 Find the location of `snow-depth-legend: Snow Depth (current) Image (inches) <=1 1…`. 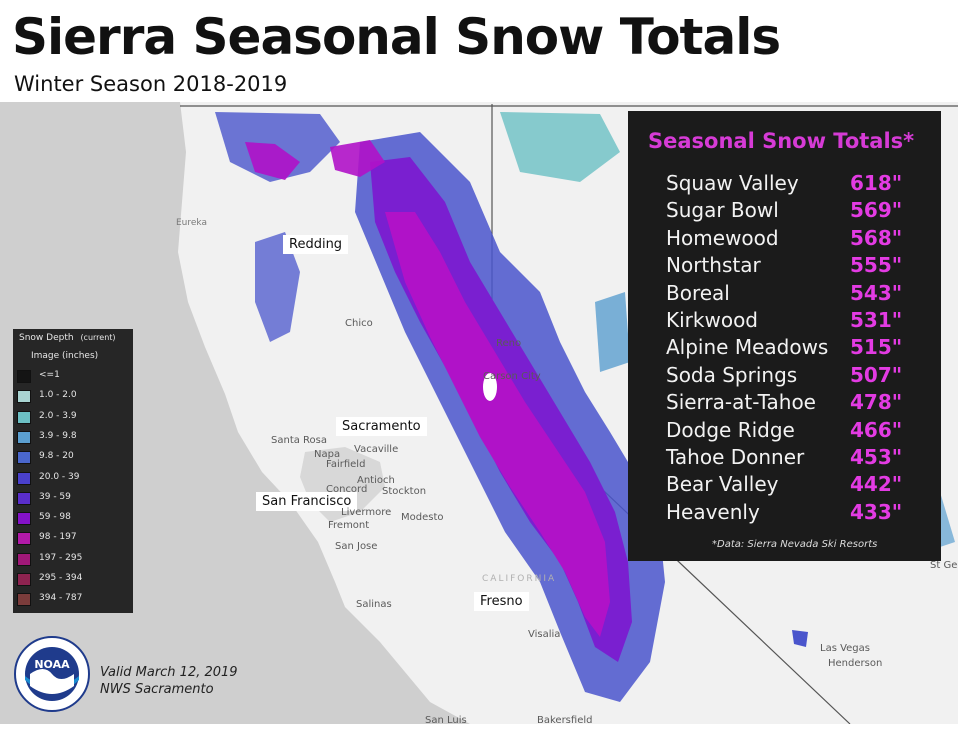

snow-depth-legend: Snow Depth (current) Image (inches) <=1 1… is located at coordinates (73, 471).